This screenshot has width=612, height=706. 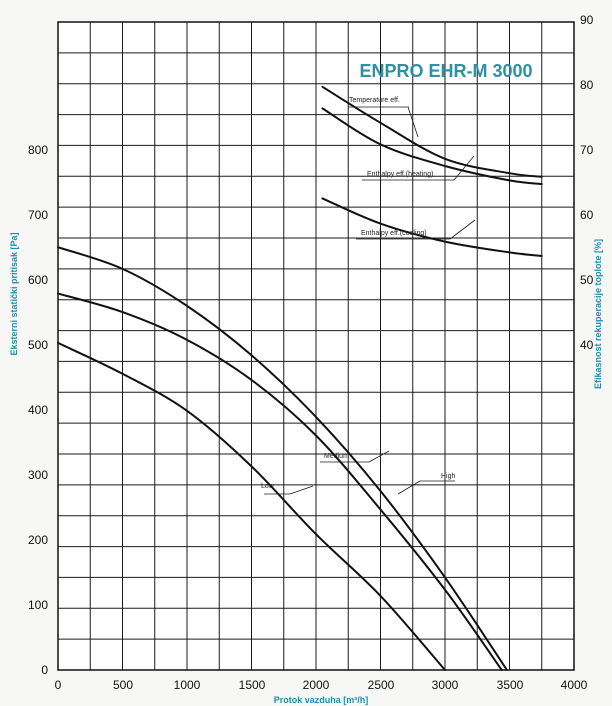 I want to click on right-axis-ticks: 40 50 60 70 80 90, so click(x=587, y=182).